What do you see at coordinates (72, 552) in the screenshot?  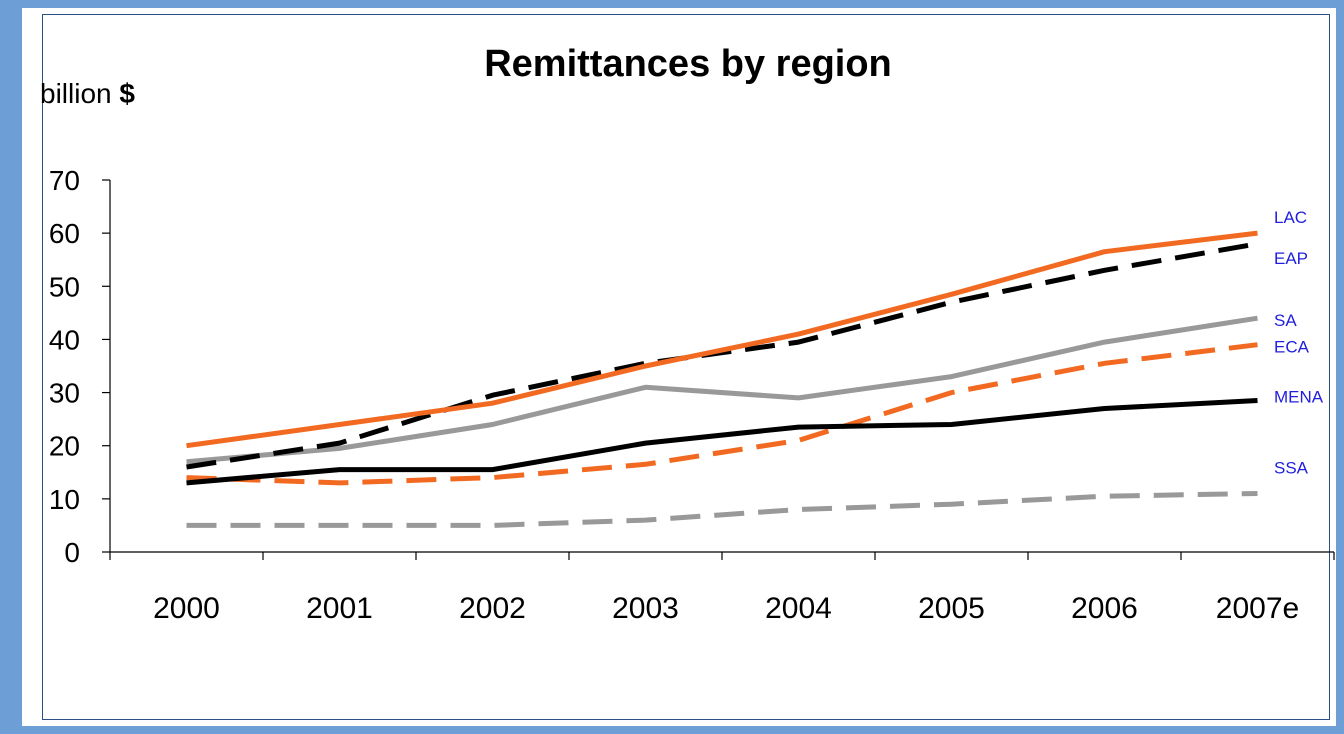 I see `y-tick-label: 0` at bounding box center [72, 552].